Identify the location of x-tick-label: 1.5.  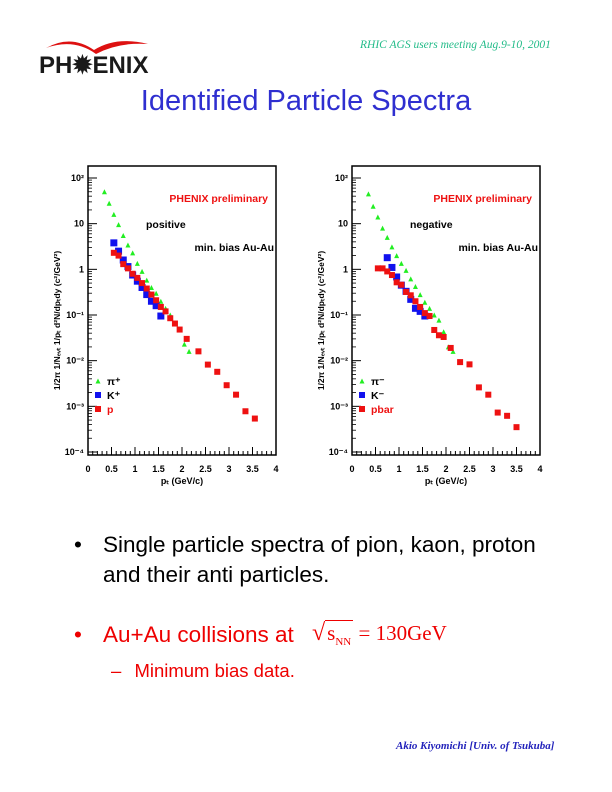
(422, 469).